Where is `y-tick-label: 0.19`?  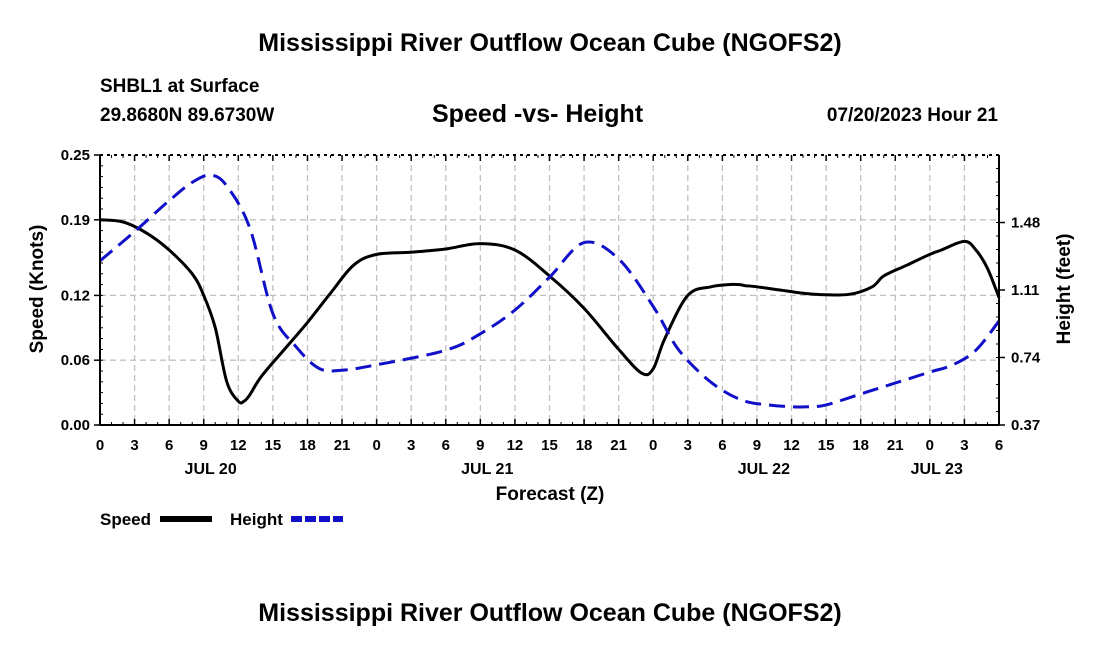
y-tick-label: 0.19 is located at coordinates (75, 220).